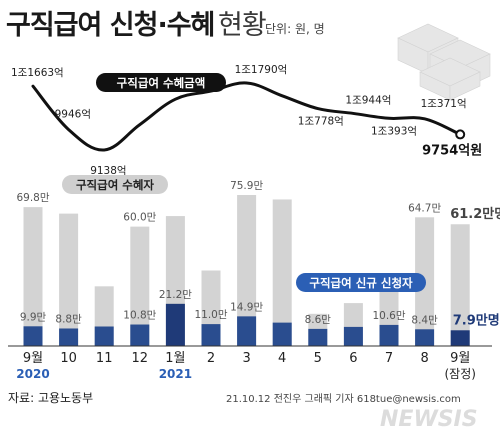 The width and height of the screenshot is (500, 431). What do you see at coordinates (68, 319) in the screenshot?
I see `new-bar-label: 8.8만` at bounding box center [68, 319].